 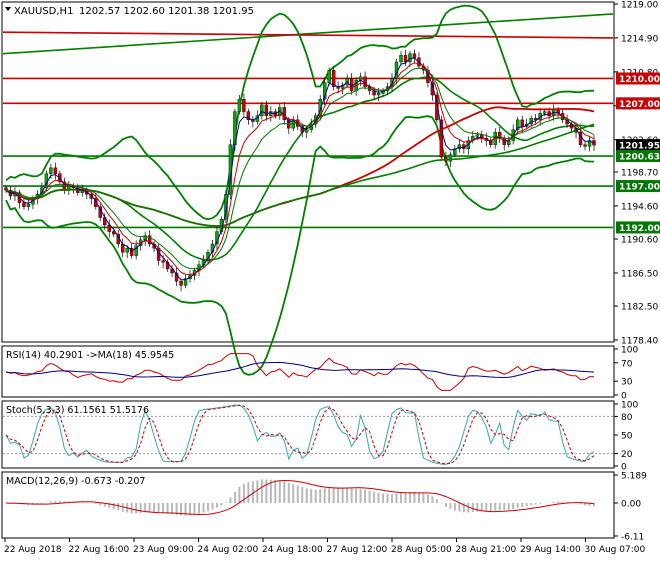 I want to click on rsi-tick-label: 0, so click(x=624, y=397).